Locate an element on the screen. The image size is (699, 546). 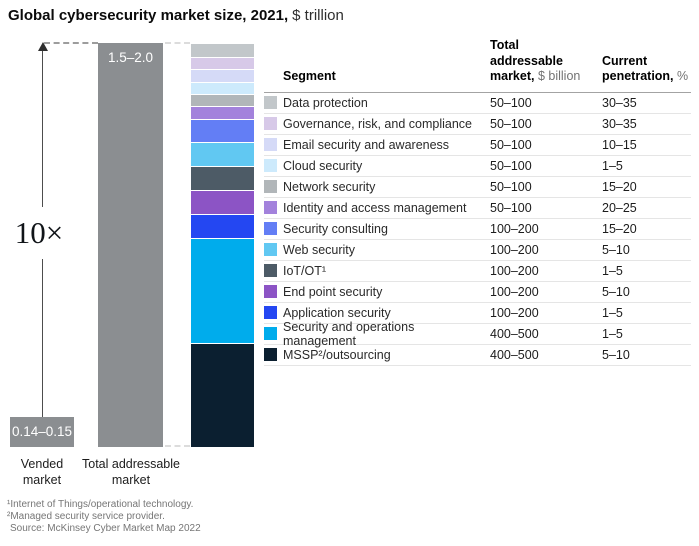
segment-name: Security and operations management is located at coordinates (349, 333).